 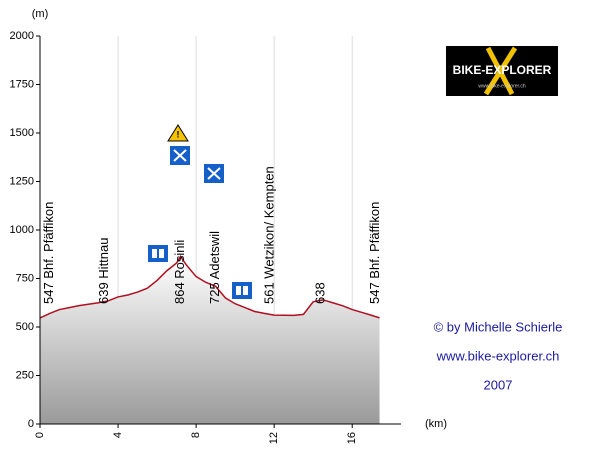 What do you see at coordinates (103, 271) in the screenshot?
I see `annotation: 639 Hittnau` at bounding box center [103, 271].